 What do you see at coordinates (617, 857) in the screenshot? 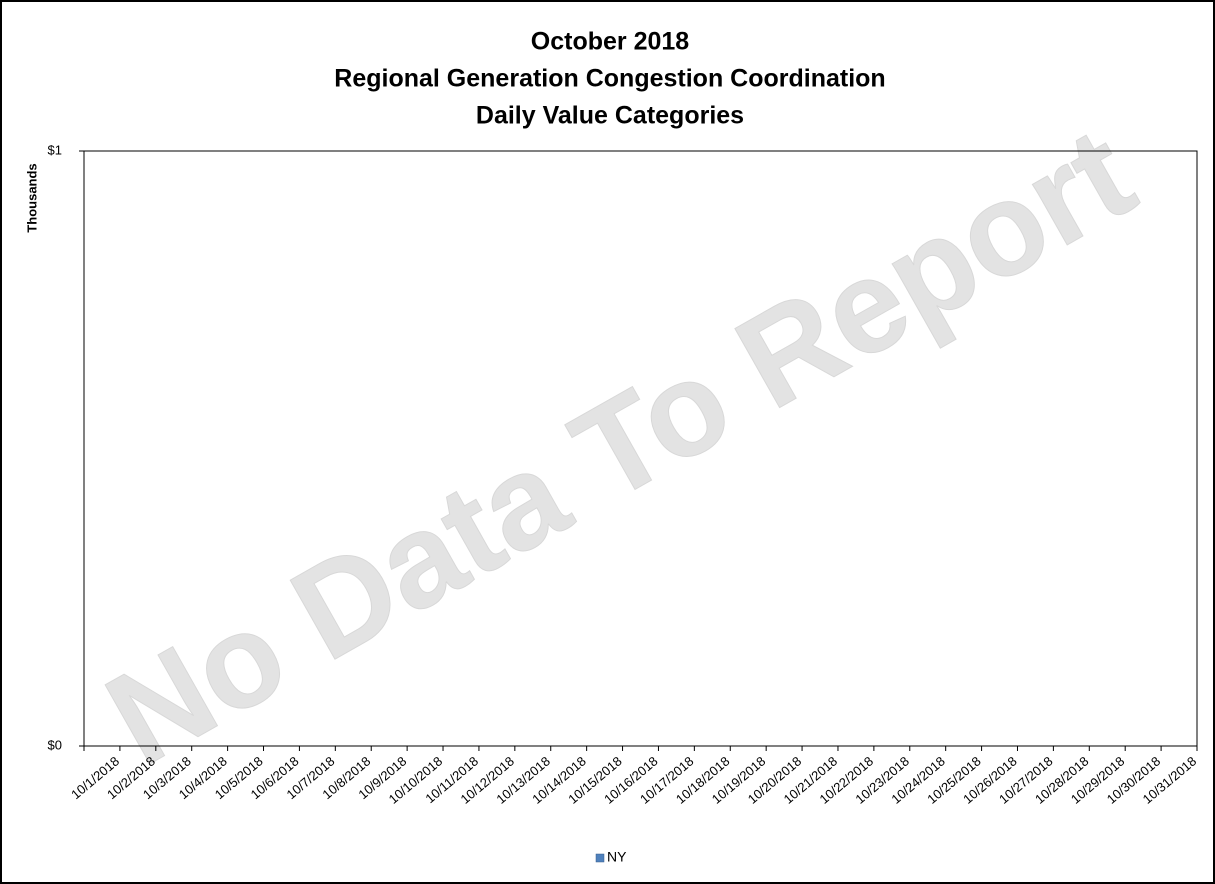
I see `legend-label: NY` at bounding box center [617, 857].